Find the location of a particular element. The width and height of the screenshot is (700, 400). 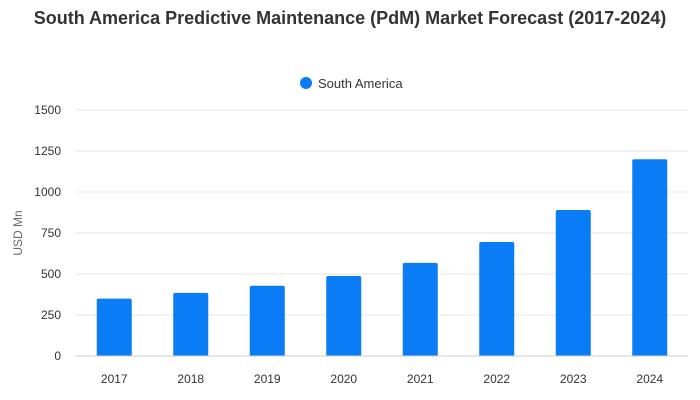

bar-2018 is located at coordinates (191, 324).